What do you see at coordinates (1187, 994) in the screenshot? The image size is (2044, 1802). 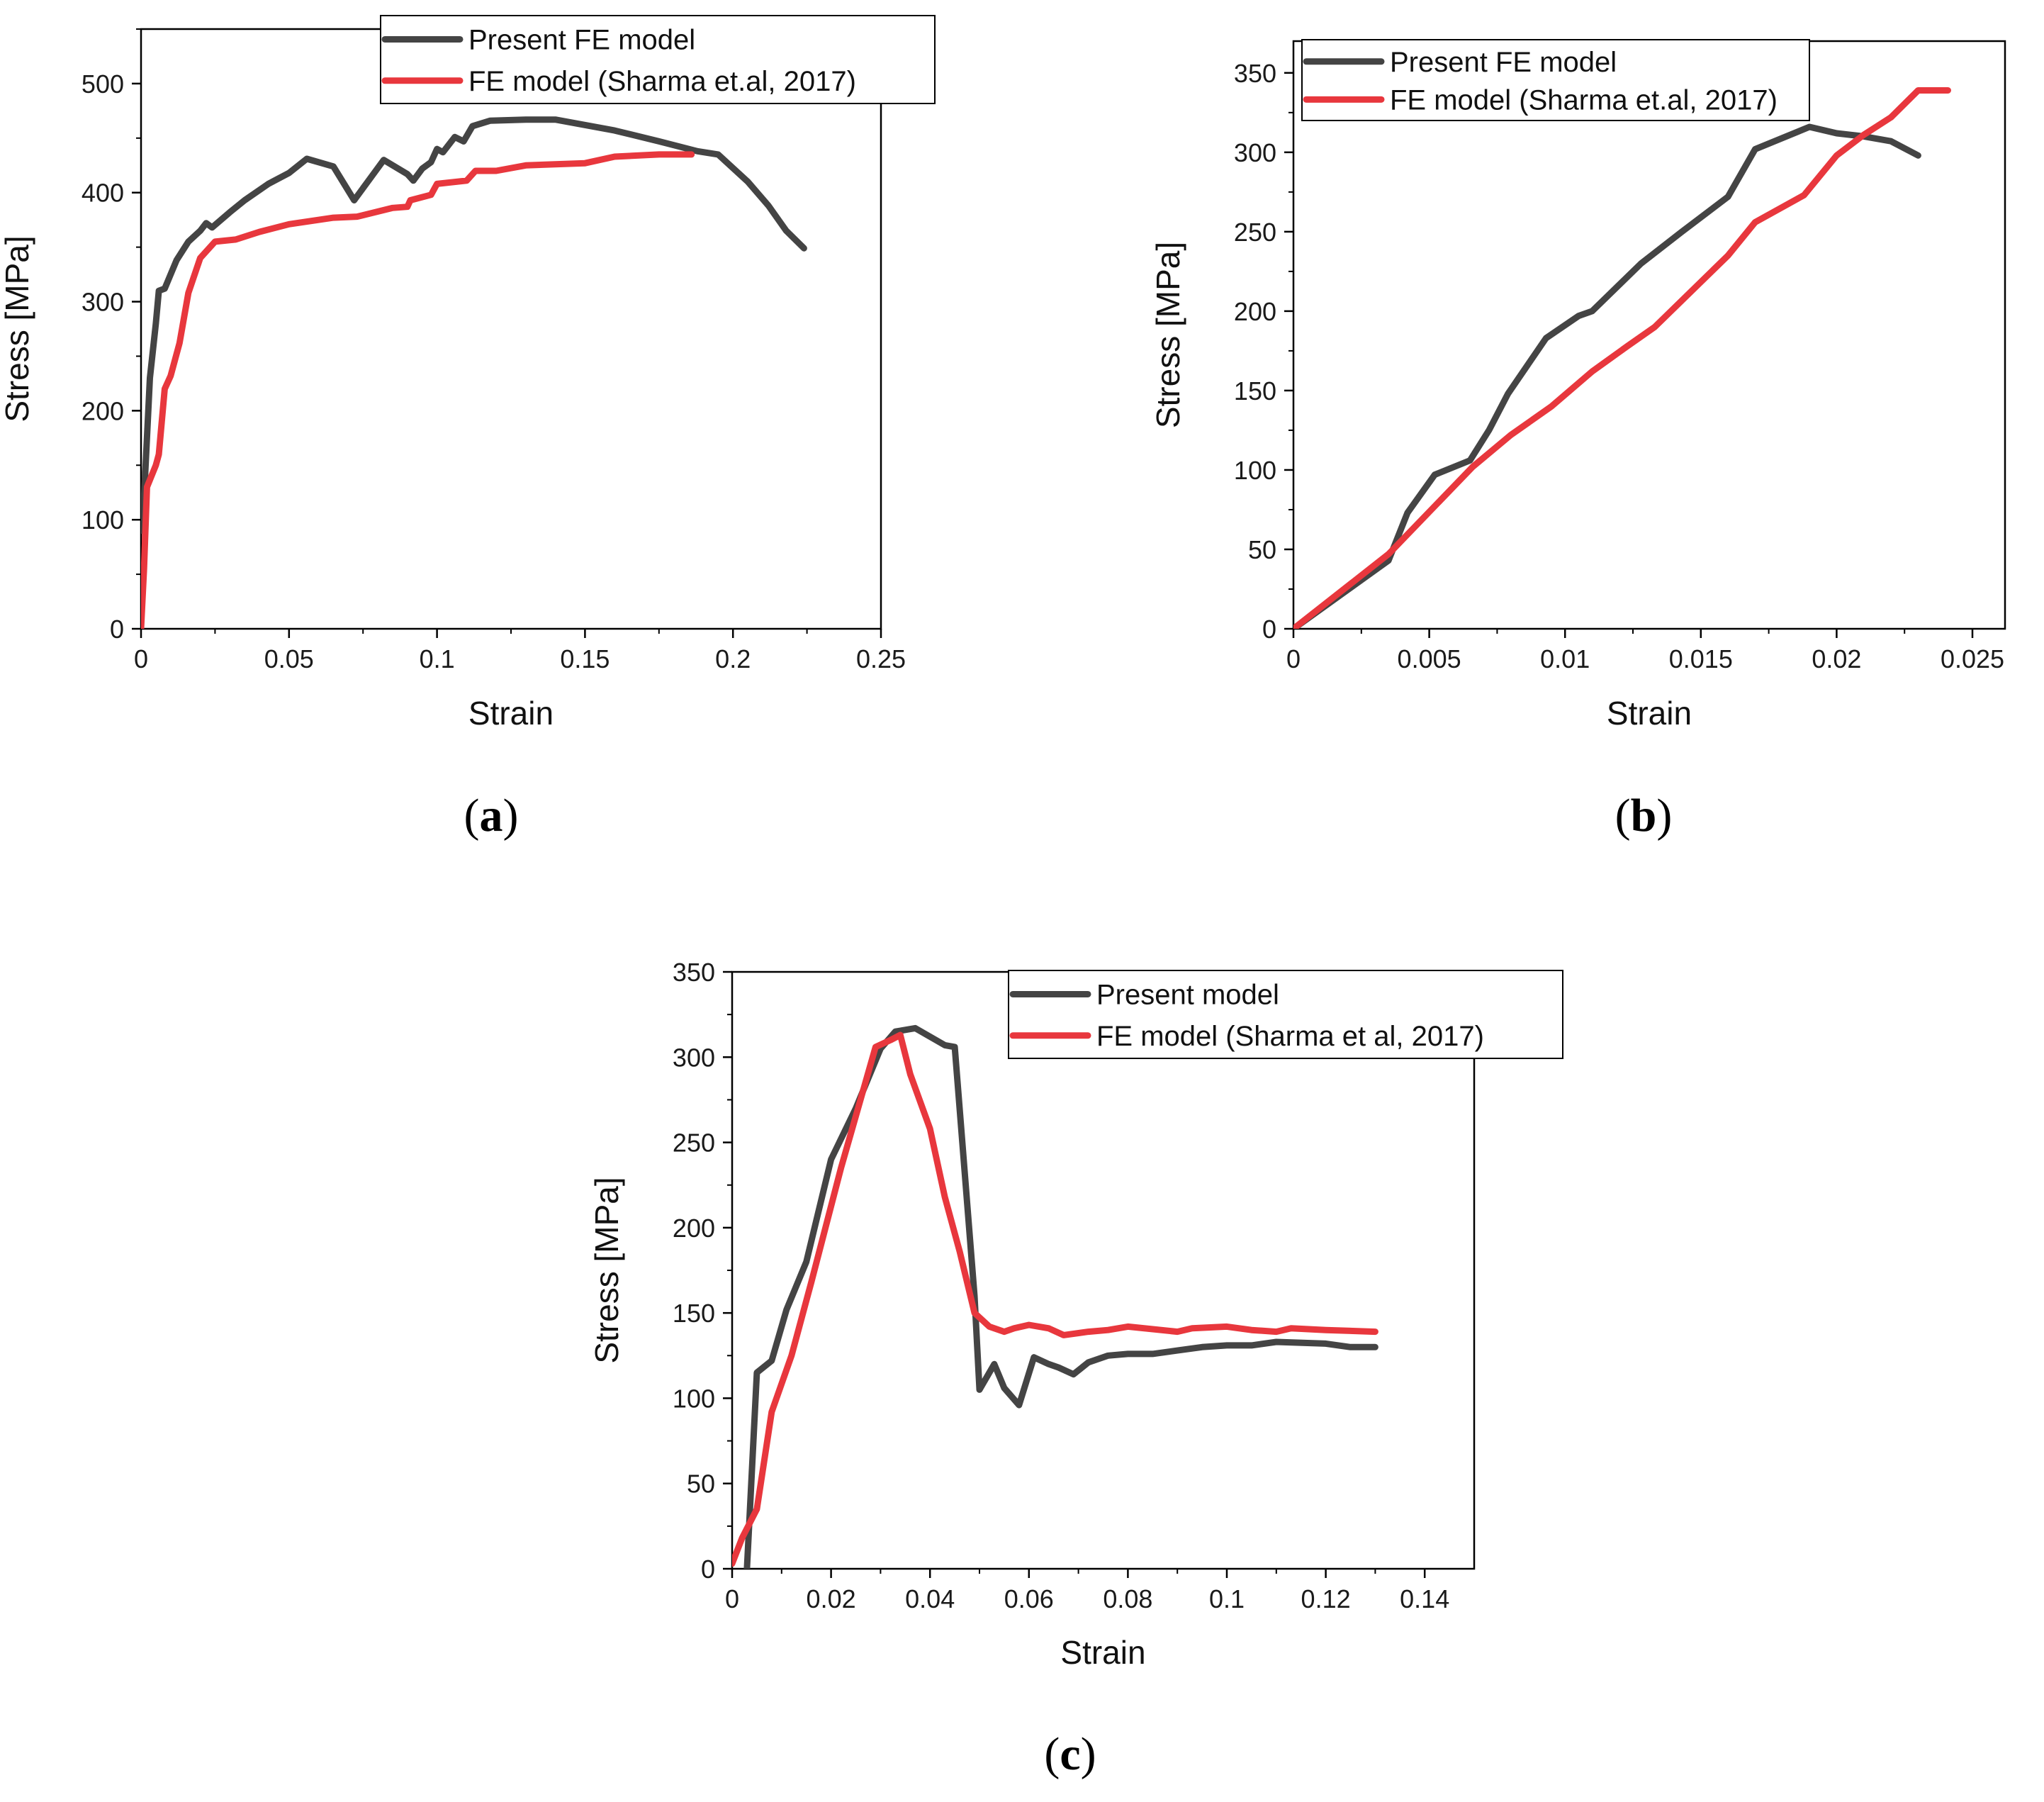 I see `legend-label: Present model` at bounding box center [1187, 994].